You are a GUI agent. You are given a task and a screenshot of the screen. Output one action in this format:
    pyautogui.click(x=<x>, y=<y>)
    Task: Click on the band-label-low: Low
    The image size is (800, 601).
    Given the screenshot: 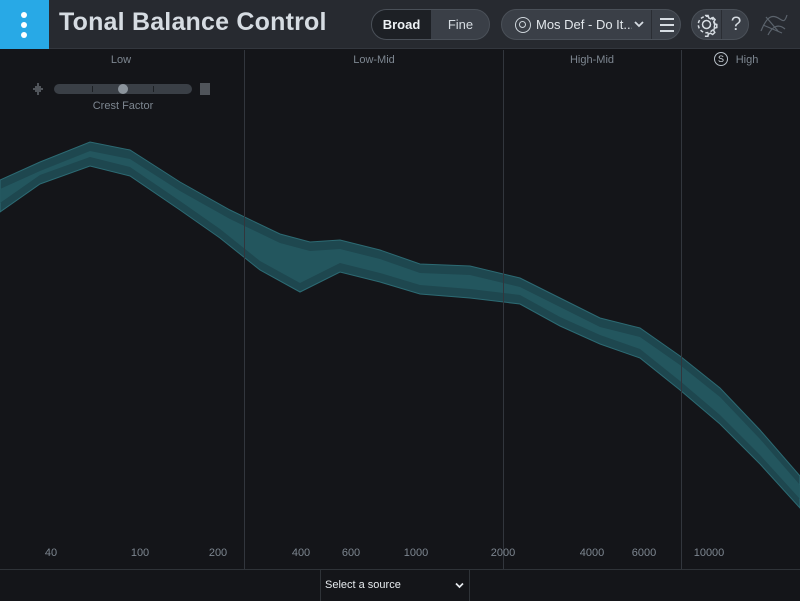 What is the action you would take?
    pyautogui.click(x=121, y=60)
    